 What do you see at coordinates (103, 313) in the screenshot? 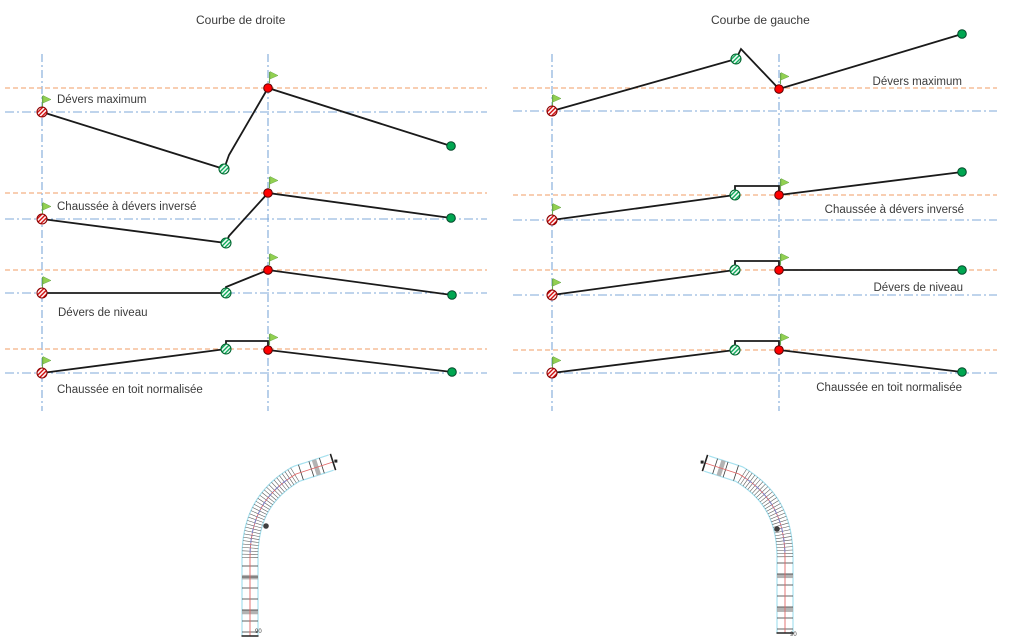
I see `label-devers-de-niveau-left: Dévers de niveau` at bounding box center [103, 313].